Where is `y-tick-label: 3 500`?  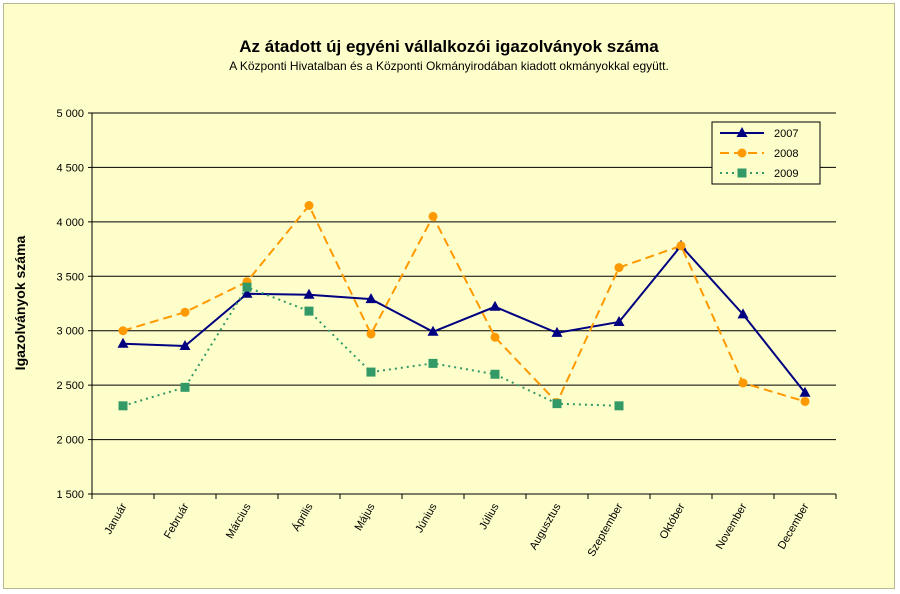 y-tick-label: 3 500 is located at coordinates (70, 277).